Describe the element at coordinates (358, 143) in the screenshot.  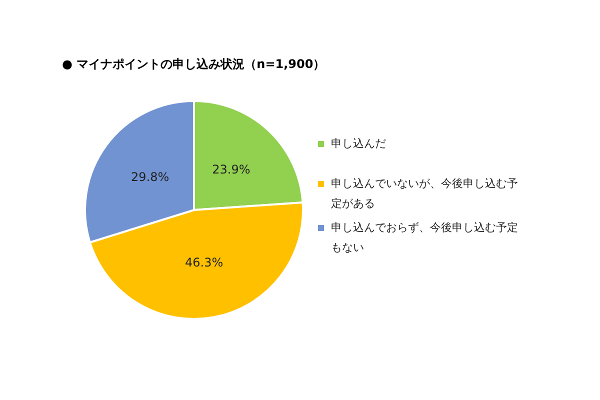
I see `legend-label: 申し込んだ` at that location.